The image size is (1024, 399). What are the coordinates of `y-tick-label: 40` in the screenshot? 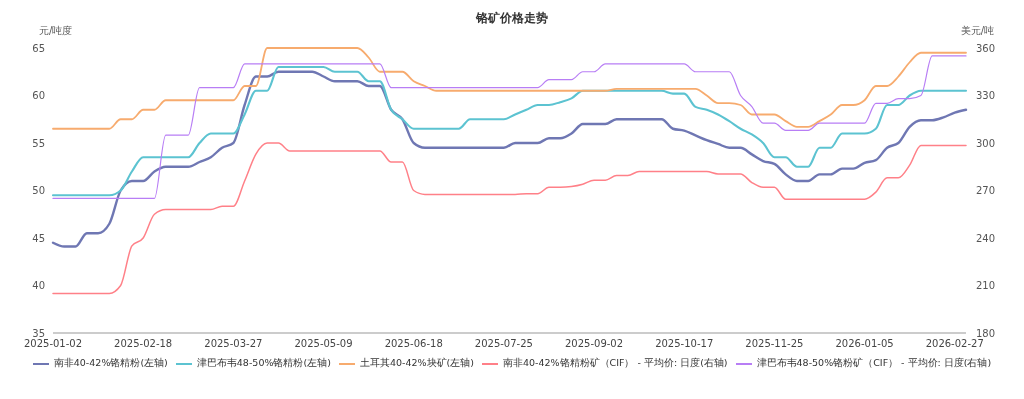 It's located at (38, 285).